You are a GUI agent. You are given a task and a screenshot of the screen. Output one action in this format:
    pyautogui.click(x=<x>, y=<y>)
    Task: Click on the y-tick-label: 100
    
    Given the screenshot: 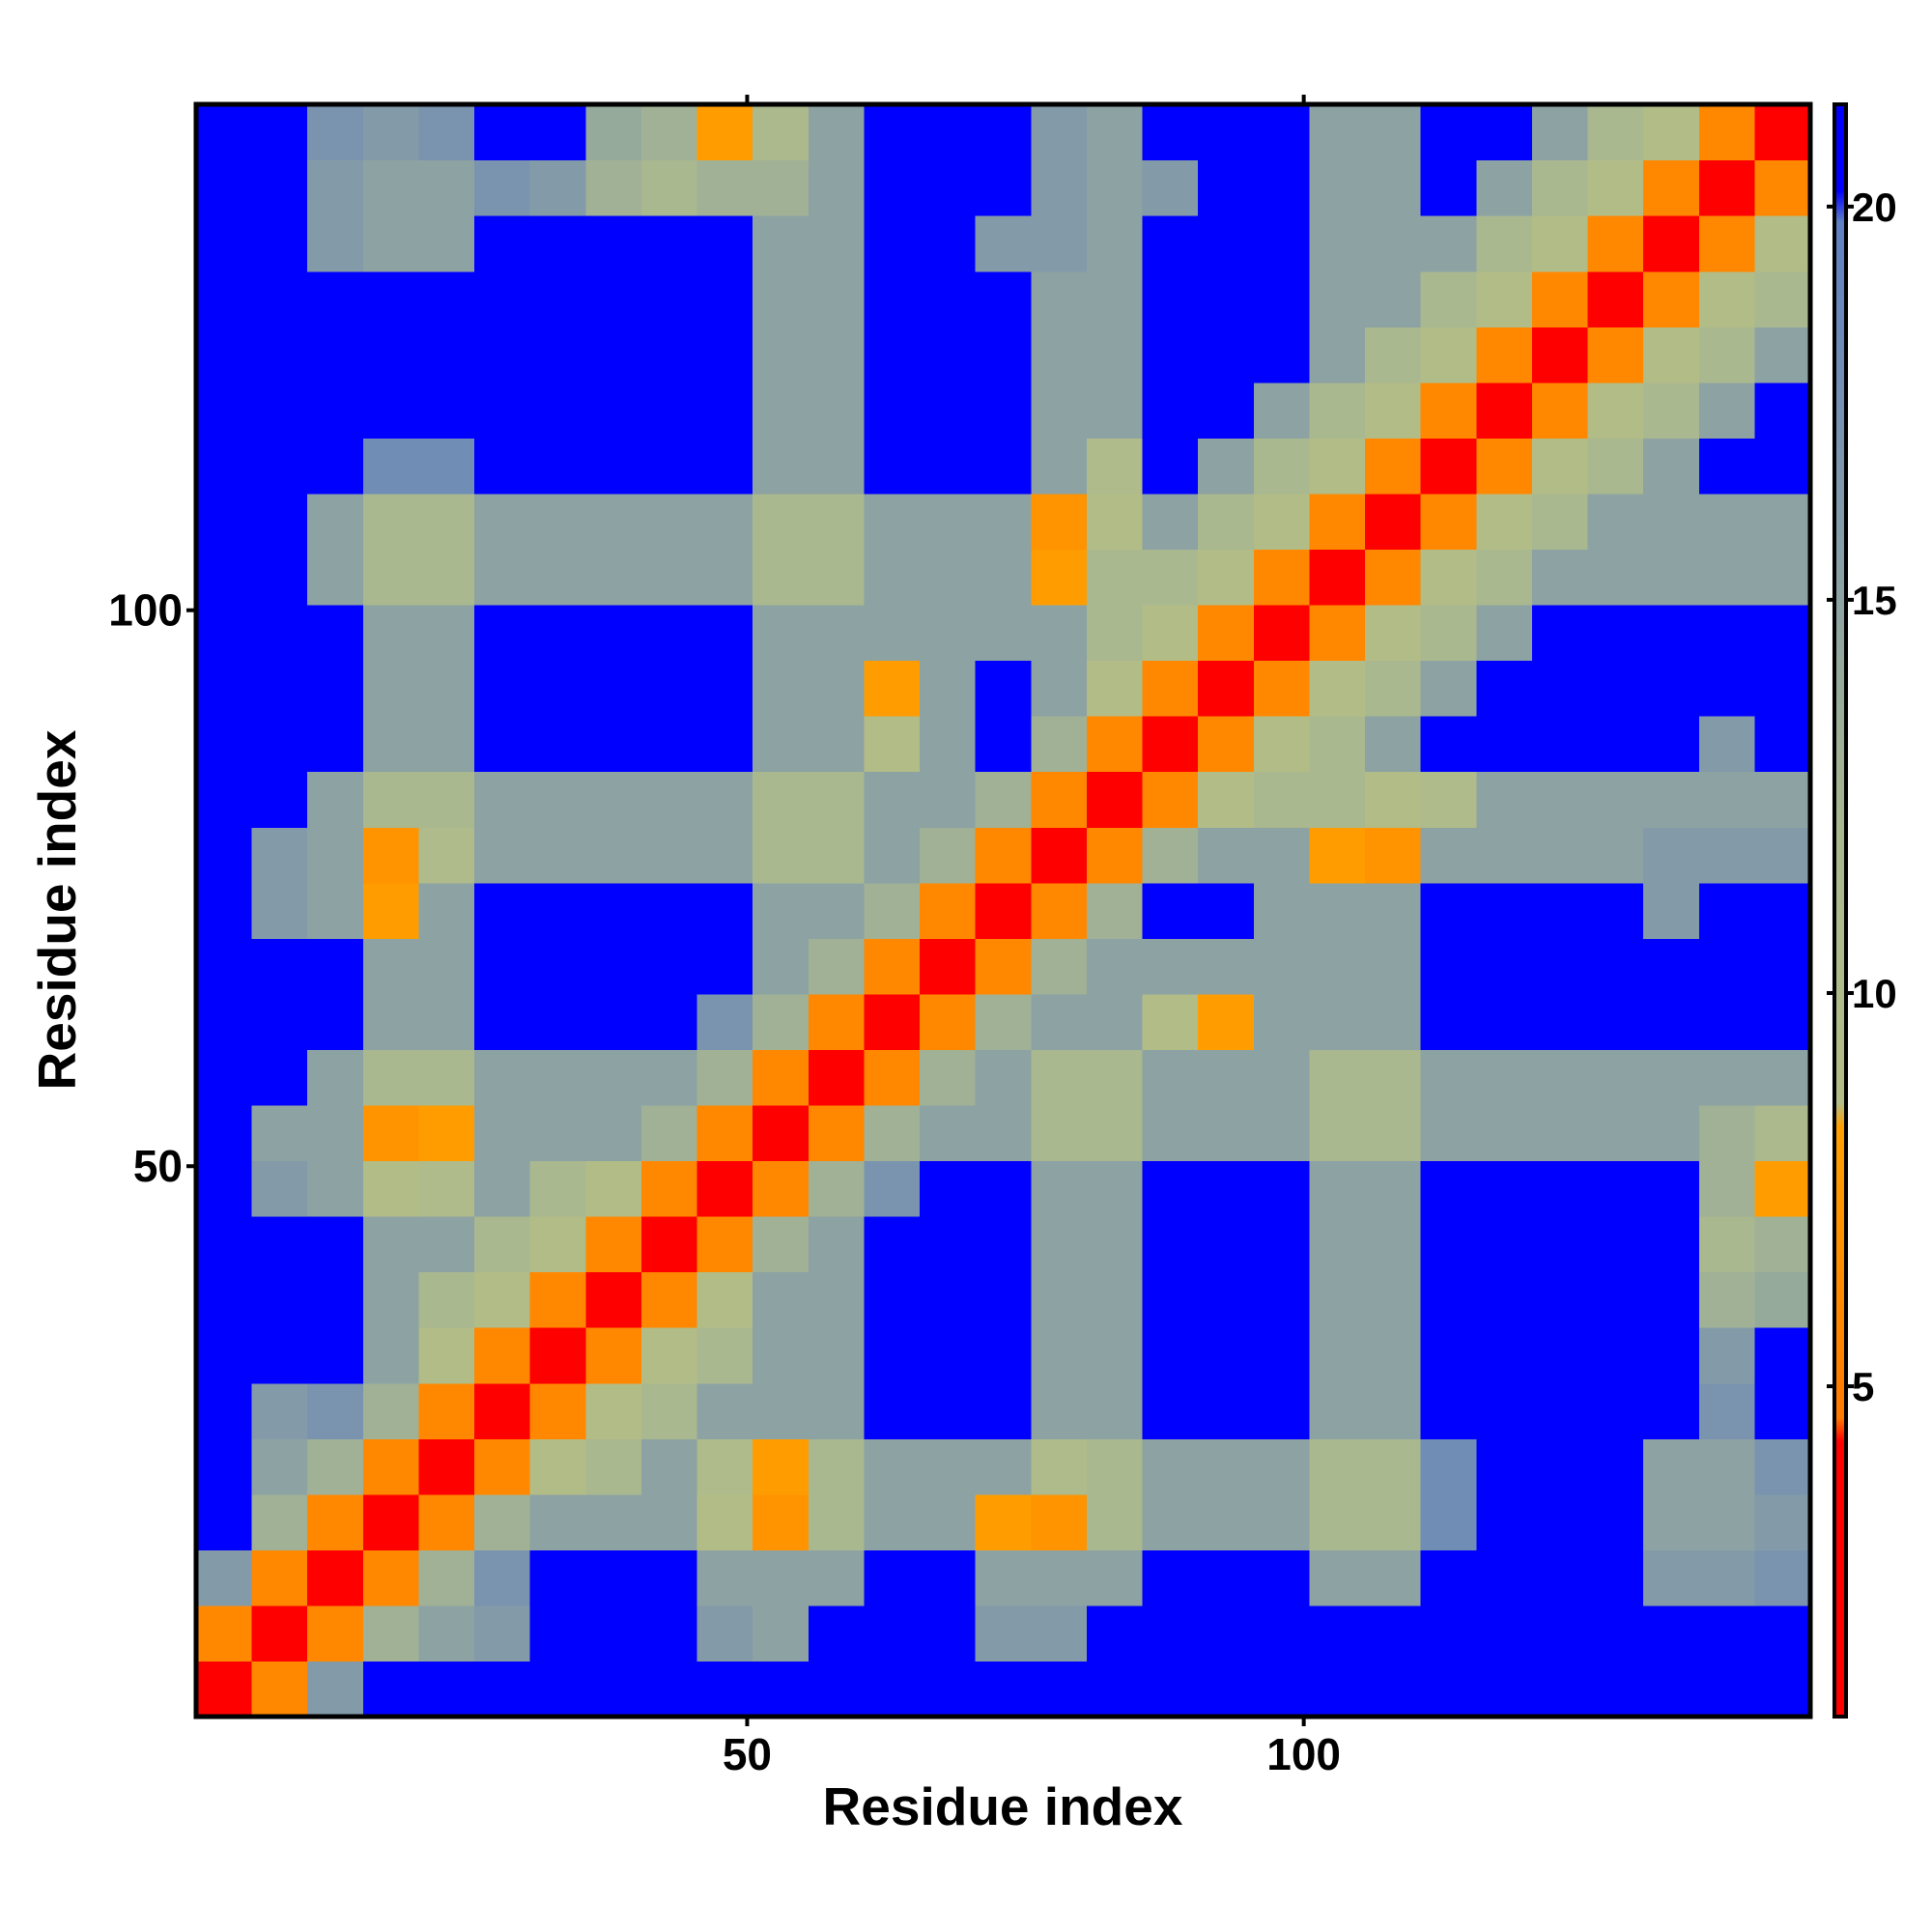 What is the action you would take?
    pyautogui.click(x=145, y=610)
    